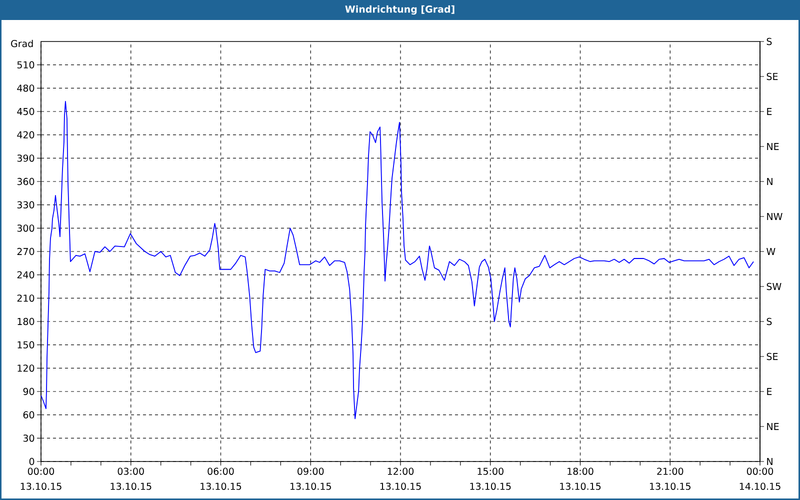 This screenshot has width=800, height=500. What do you see at coordinates (774, 286) in the screenshot?
I see `category-label: SW` at bounding box center [774, 286].